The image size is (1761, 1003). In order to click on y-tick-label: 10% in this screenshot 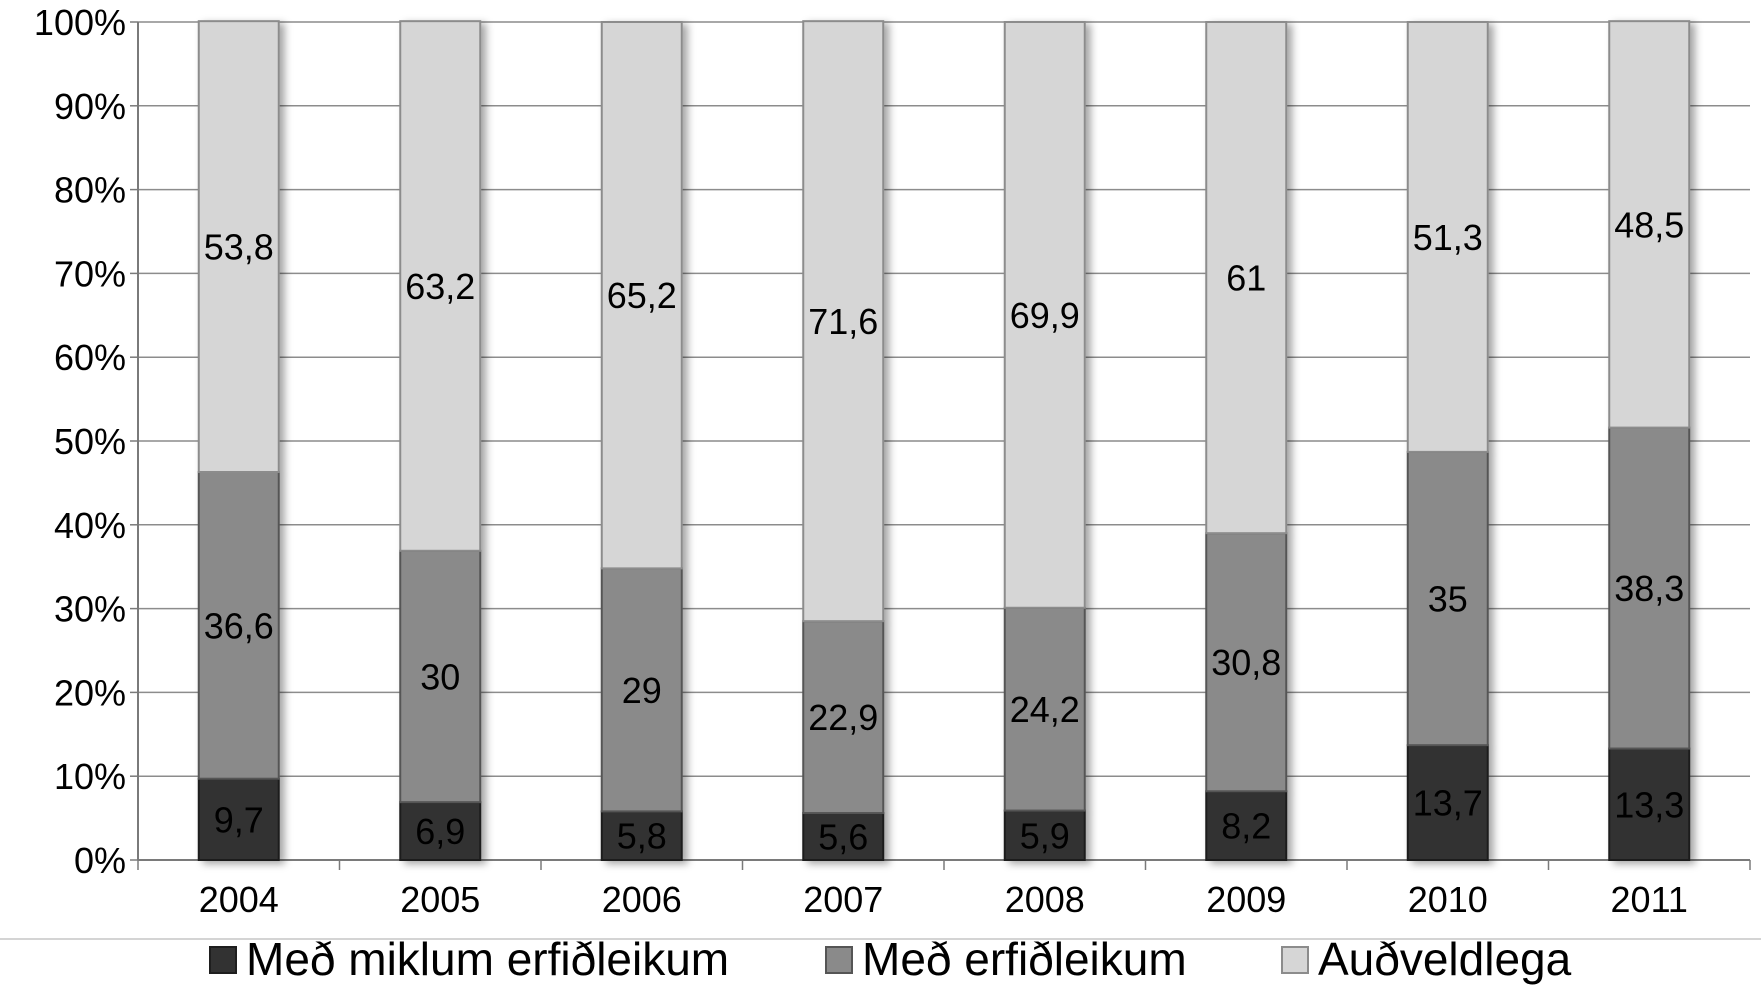, I will do `click(90, 776)`.